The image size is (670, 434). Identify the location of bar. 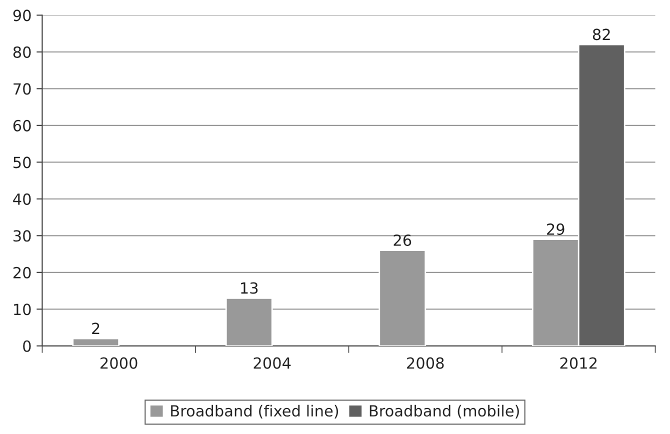
(96, 342).